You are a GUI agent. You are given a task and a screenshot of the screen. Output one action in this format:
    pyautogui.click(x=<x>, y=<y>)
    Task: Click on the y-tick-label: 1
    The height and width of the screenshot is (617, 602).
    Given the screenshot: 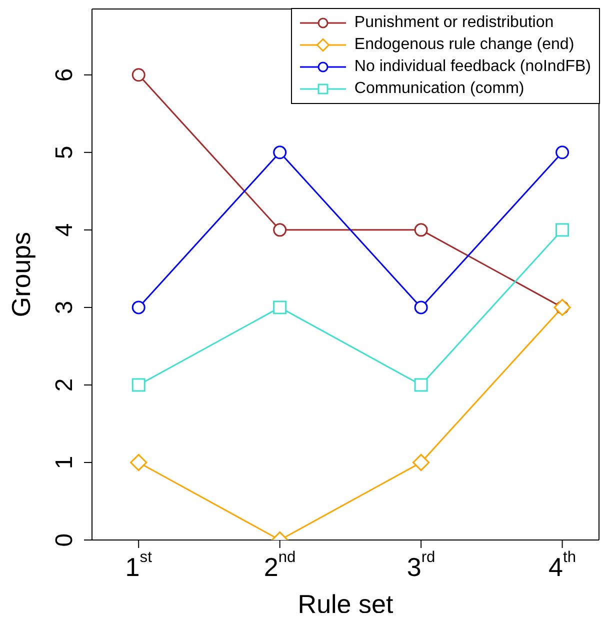 What is the action you would take?
    pyautogui.click(x=64, y=463)
    